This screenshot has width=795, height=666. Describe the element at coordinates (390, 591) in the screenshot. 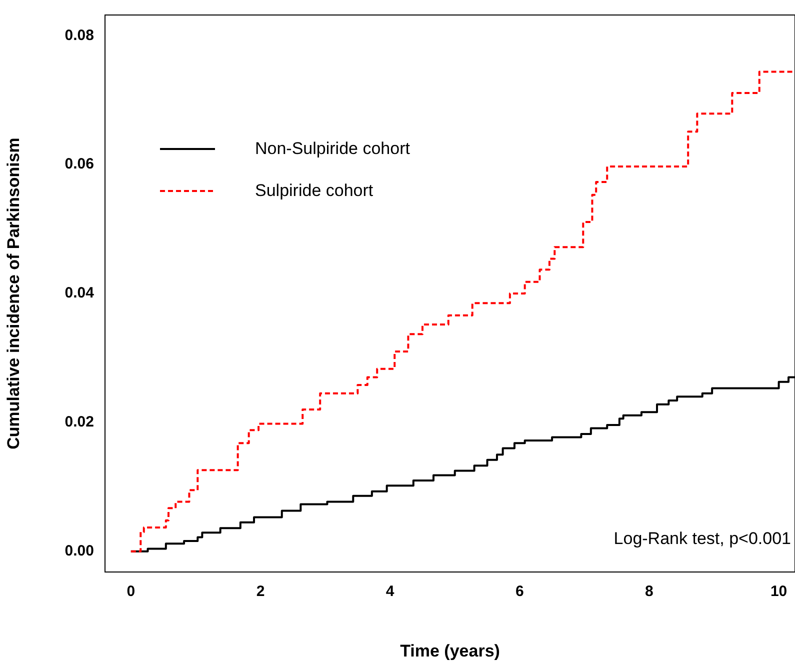

I see `x-tick-label: 4` at that location.